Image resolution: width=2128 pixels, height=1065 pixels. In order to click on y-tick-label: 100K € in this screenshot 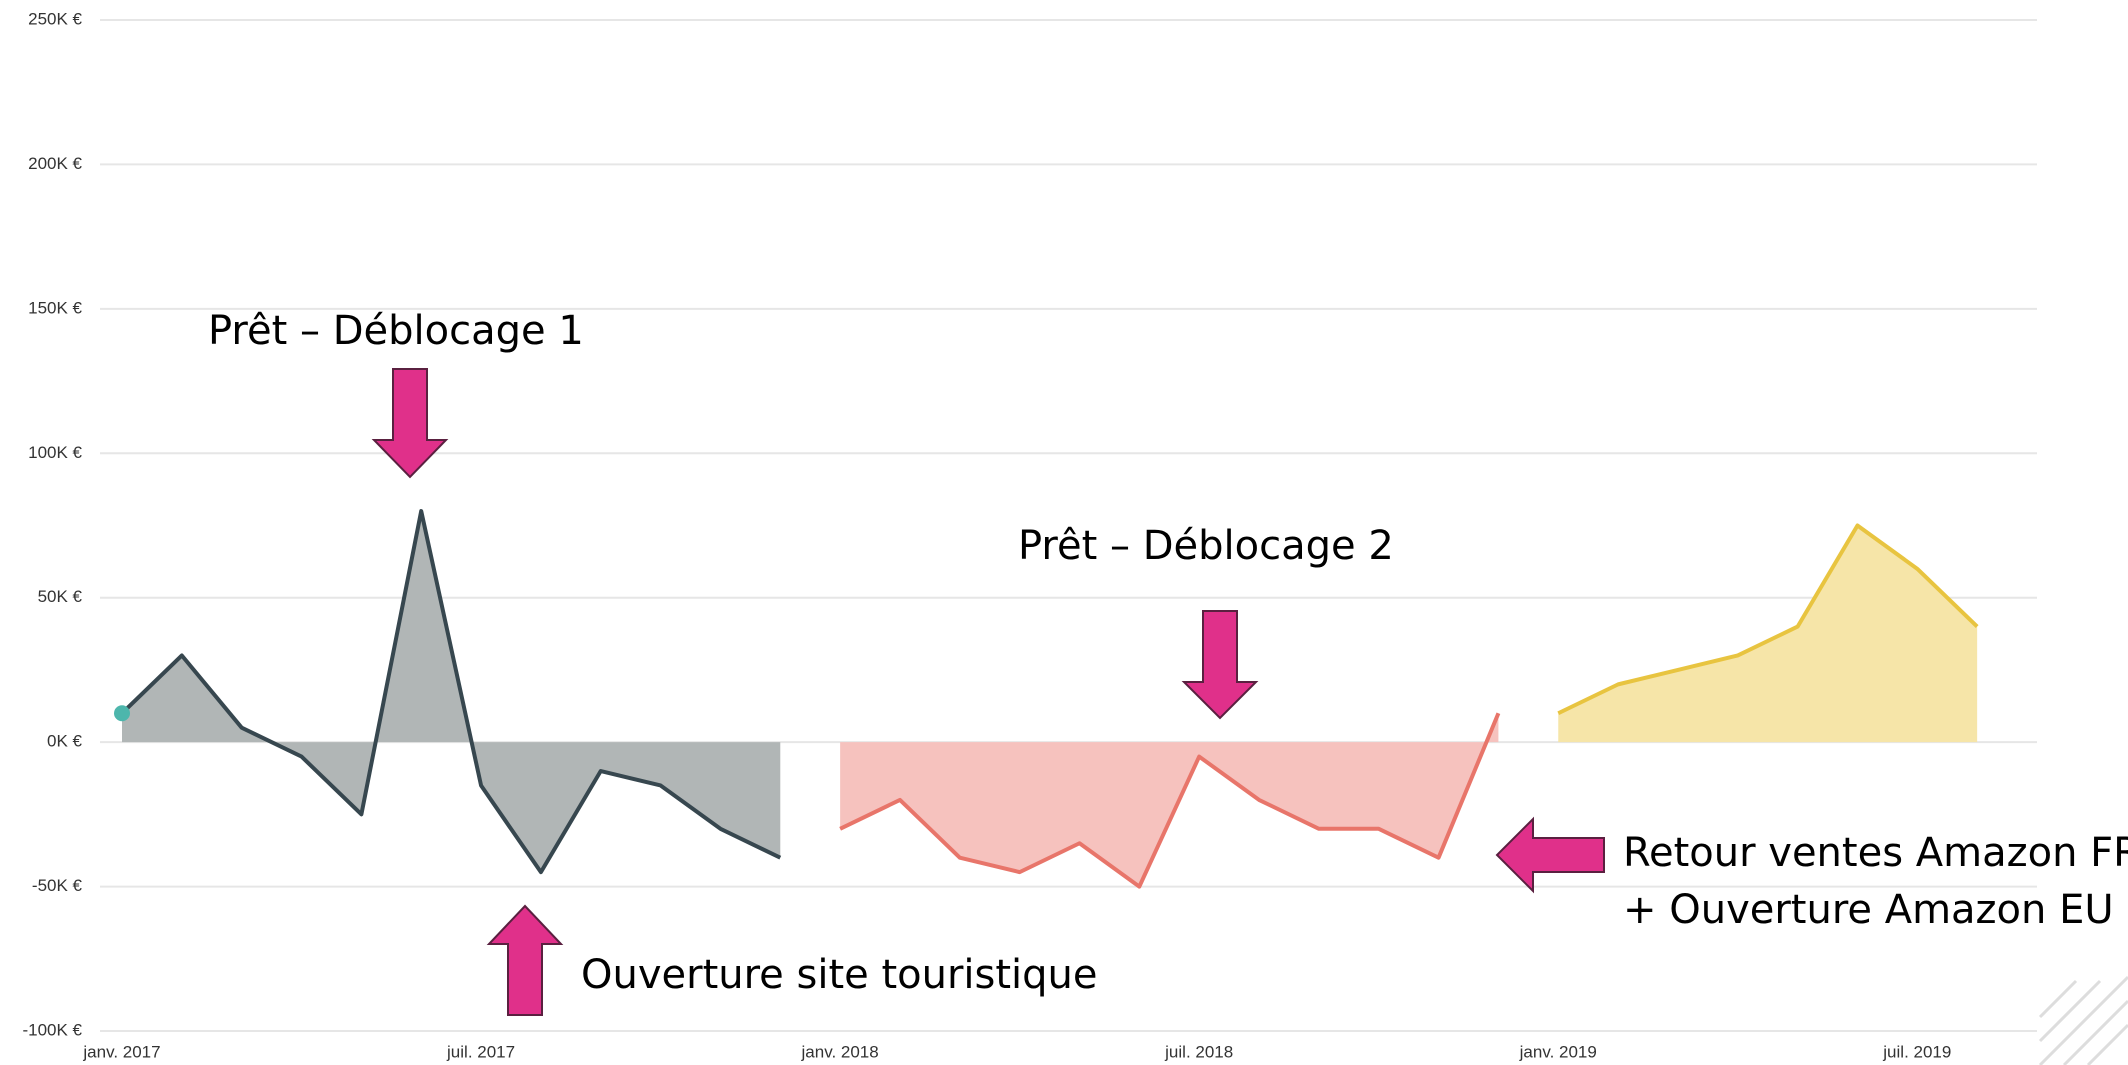, I will do `click(55, 452)`.